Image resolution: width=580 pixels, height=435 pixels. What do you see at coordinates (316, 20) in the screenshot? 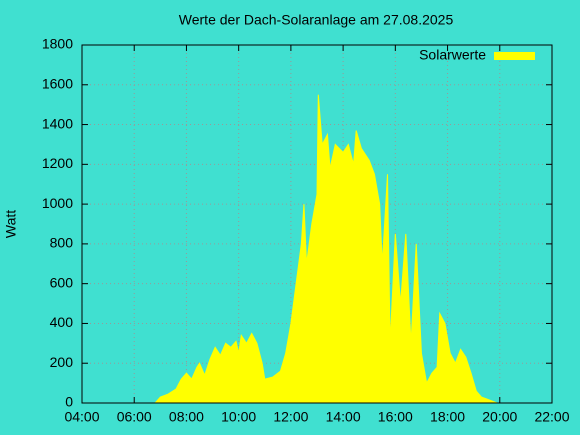
I see `chart-title: Werte der Dach-Solaranlage am 27.08.2025` at bounding box center [316, 20].